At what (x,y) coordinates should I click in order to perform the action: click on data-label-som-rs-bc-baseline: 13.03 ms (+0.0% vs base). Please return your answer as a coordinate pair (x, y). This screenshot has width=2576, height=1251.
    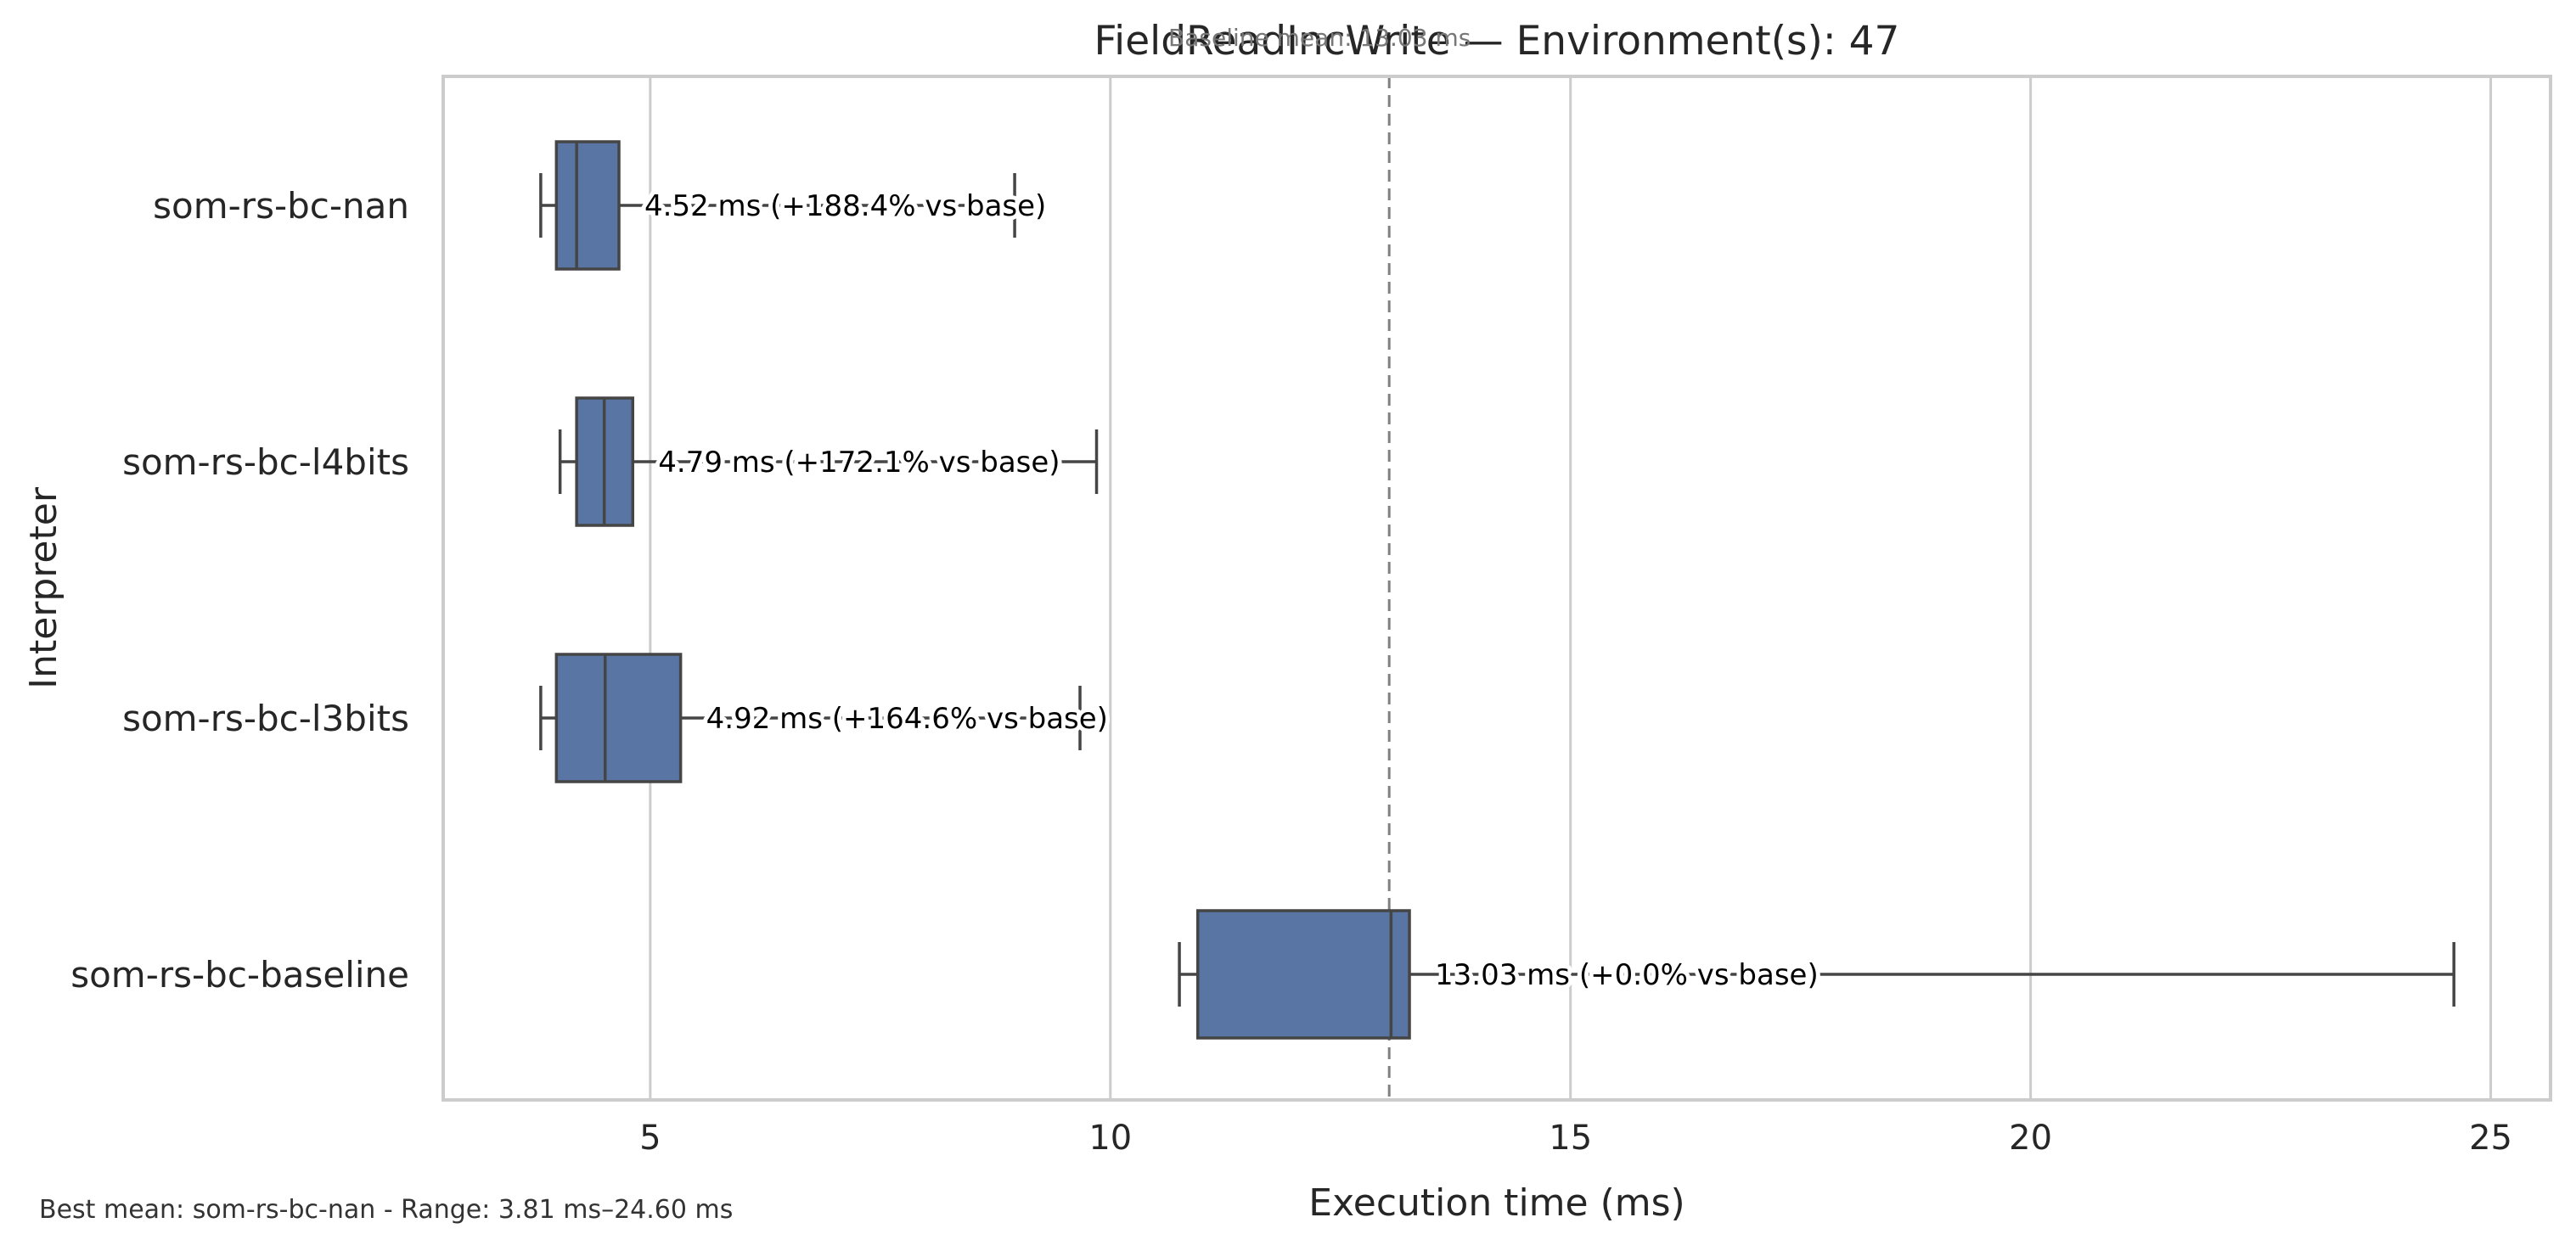
    Looking at the image, I should click on (1627, 975).